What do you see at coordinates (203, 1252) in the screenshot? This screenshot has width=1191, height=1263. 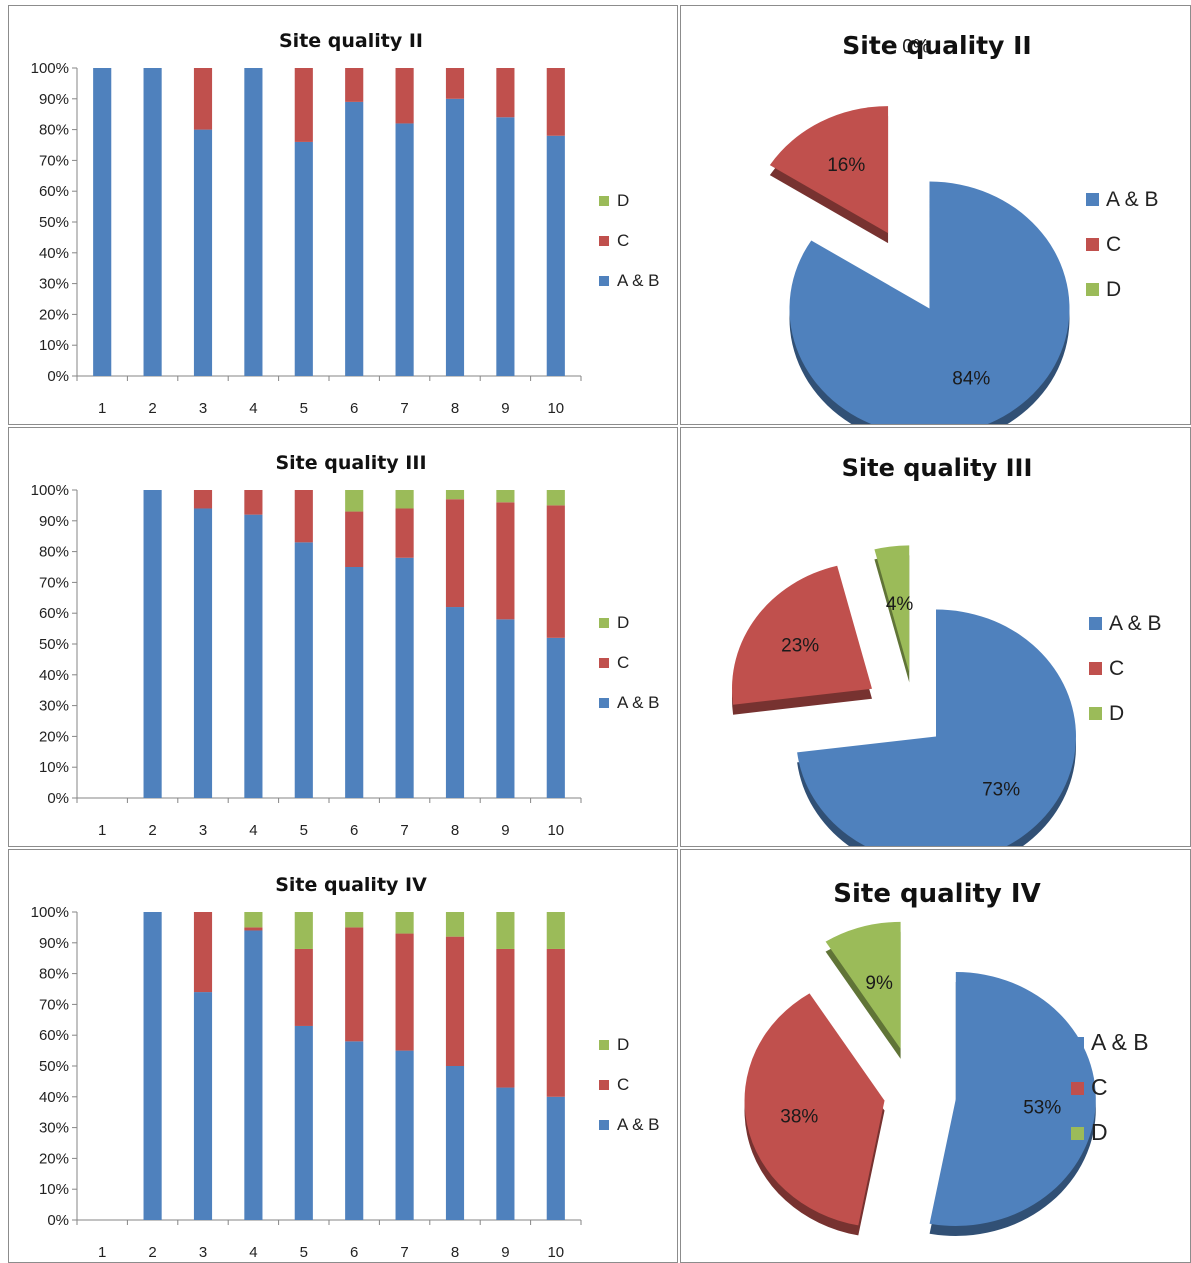 I see `x-tick-label: 3` at bounding box center [203, 1252].